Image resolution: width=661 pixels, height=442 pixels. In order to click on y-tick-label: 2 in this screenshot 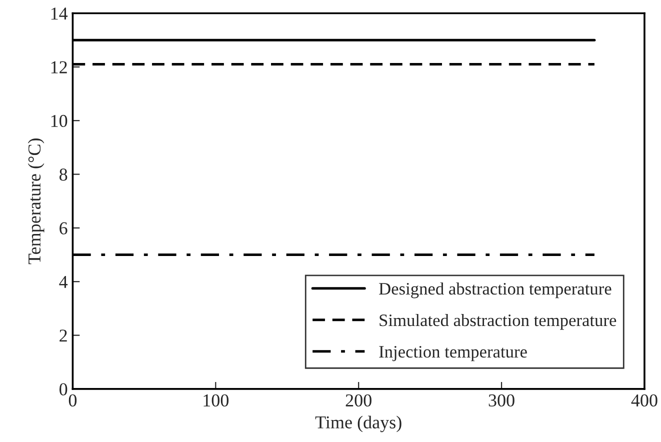, I will do `click(63, 336)`.